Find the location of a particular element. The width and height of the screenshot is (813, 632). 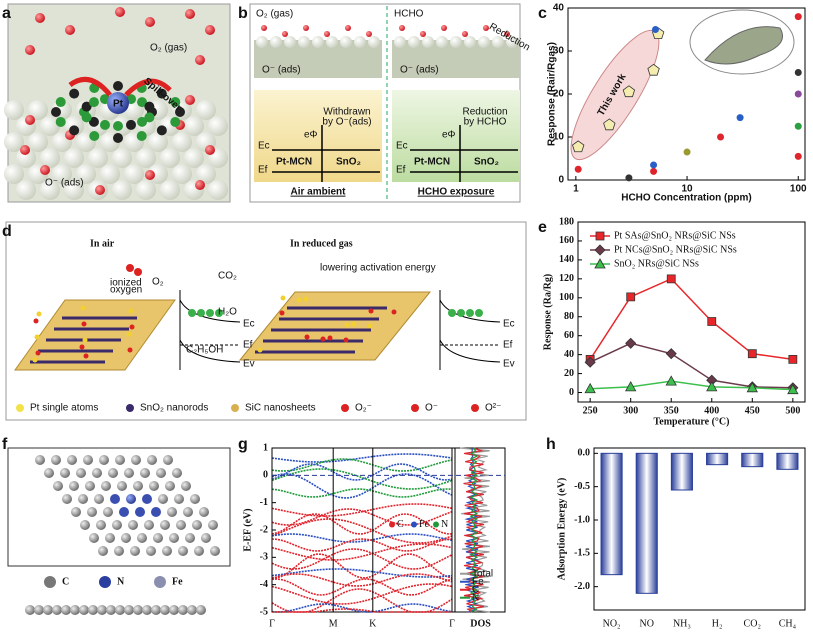

y-tick-label: -5 is located at coordinates (264, 611).